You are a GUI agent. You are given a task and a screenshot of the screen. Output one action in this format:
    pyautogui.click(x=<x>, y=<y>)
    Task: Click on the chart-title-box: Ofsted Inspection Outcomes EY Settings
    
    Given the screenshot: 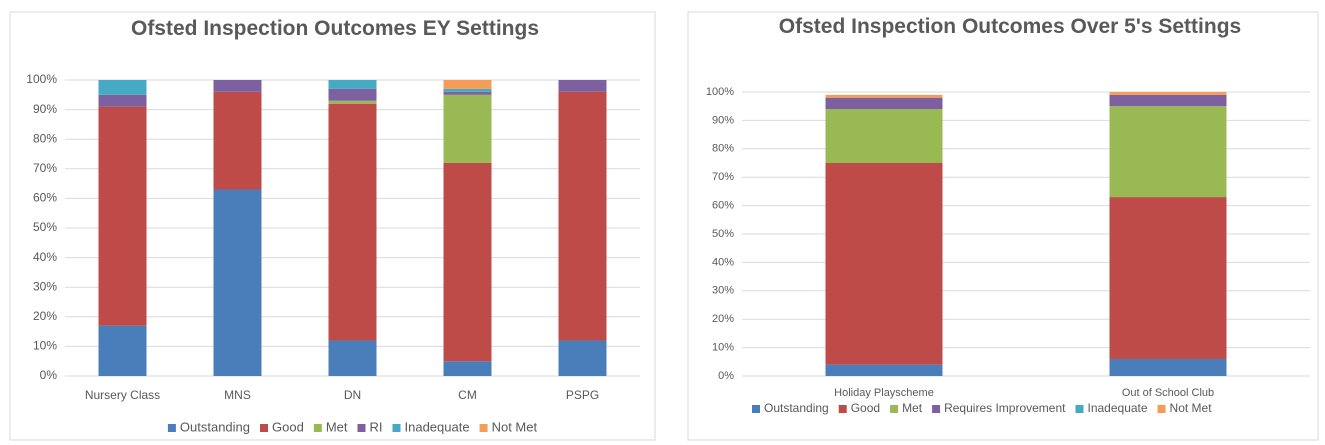 What is the action you would take?
    pyautogui.click(x=335, y=28)
    